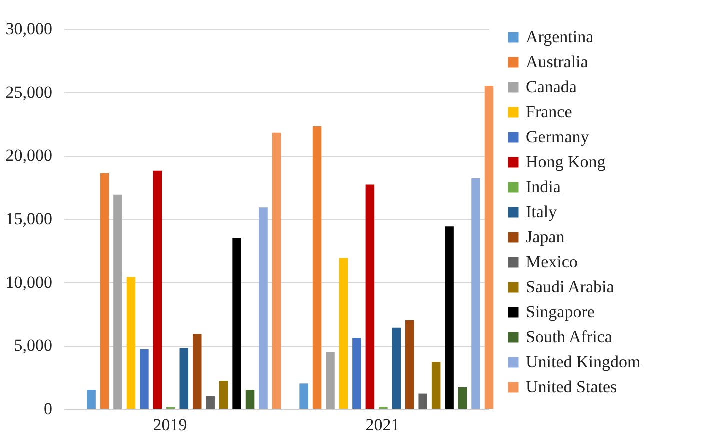  I want to click on legend-label: Japan, so click(546, 237).